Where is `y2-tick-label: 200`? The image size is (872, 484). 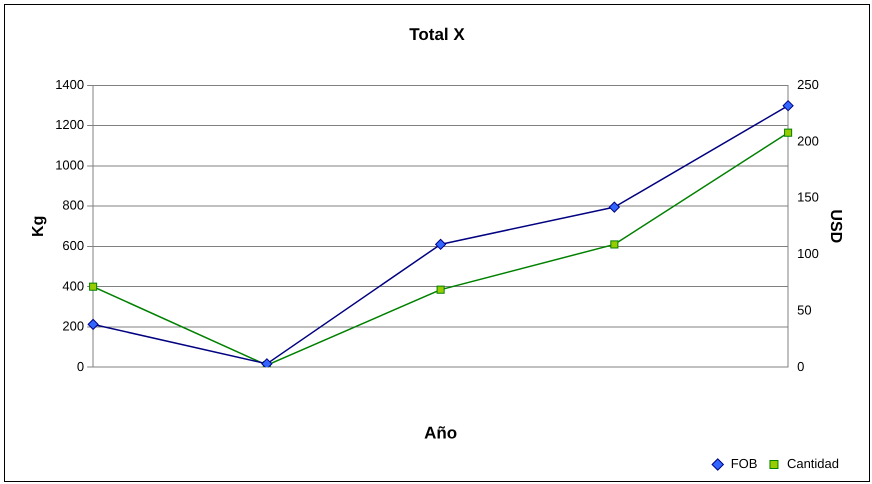
y2-tick-label: 200 is located at coordinates (808, 140).